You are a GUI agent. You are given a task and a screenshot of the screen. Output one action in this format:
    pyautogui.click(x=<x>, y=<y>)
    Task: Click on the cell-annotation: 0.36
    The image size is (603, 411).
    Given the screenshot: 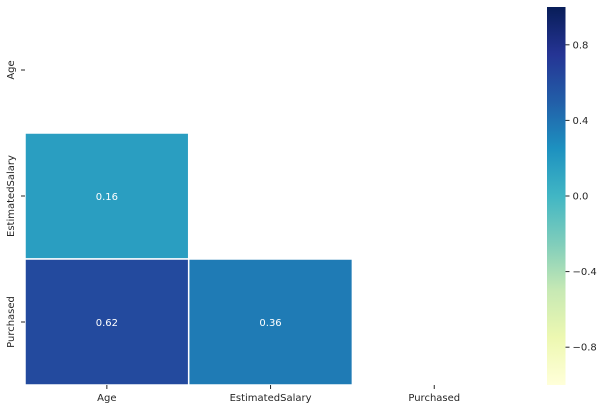 What is the action you would take?
    pyautogui.click(x=270, y=323)
    